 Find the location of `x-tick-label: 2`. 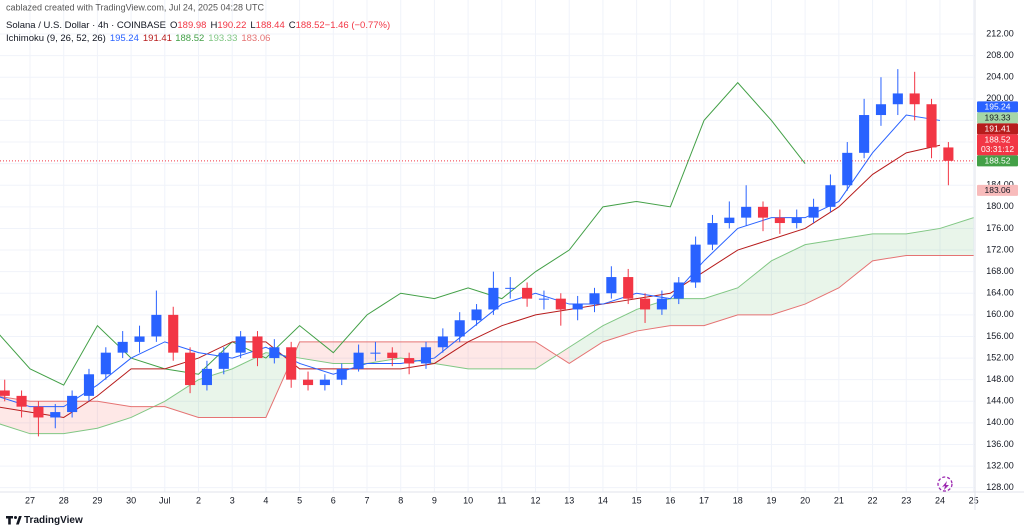

x-tick-label: 2 is located at coordinates (198, 500).